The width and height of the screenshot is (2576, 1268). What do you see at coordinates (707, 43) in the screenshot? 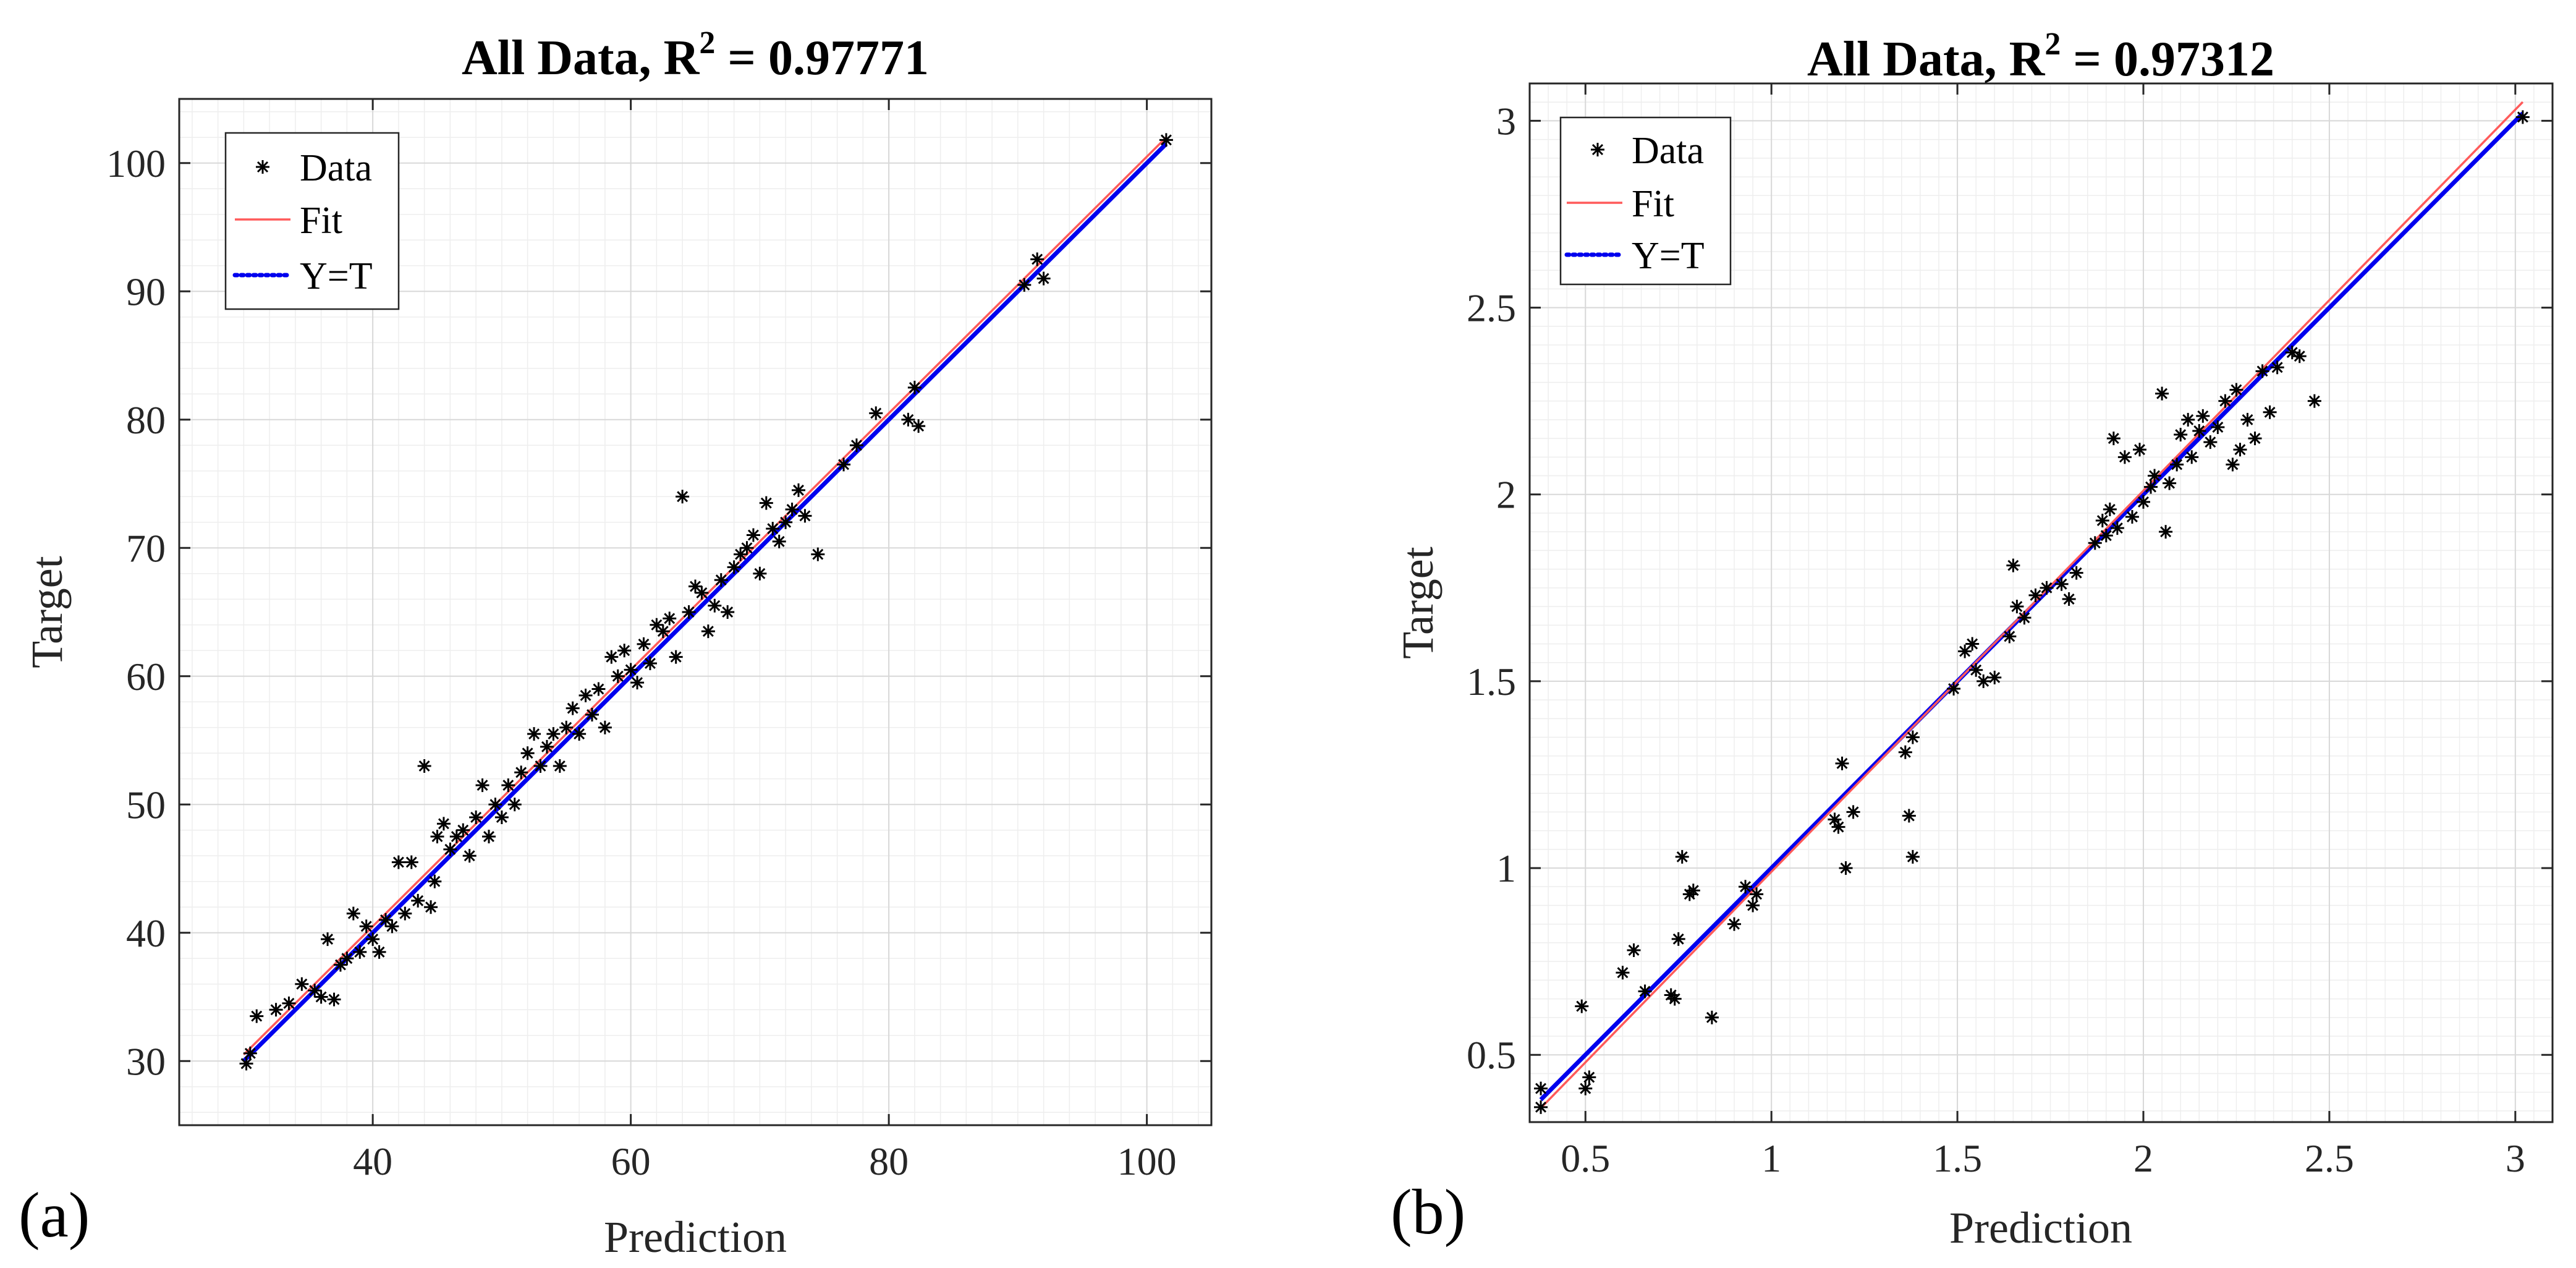
I see `title-sup-a: 2` at bounding box center [707, 43].